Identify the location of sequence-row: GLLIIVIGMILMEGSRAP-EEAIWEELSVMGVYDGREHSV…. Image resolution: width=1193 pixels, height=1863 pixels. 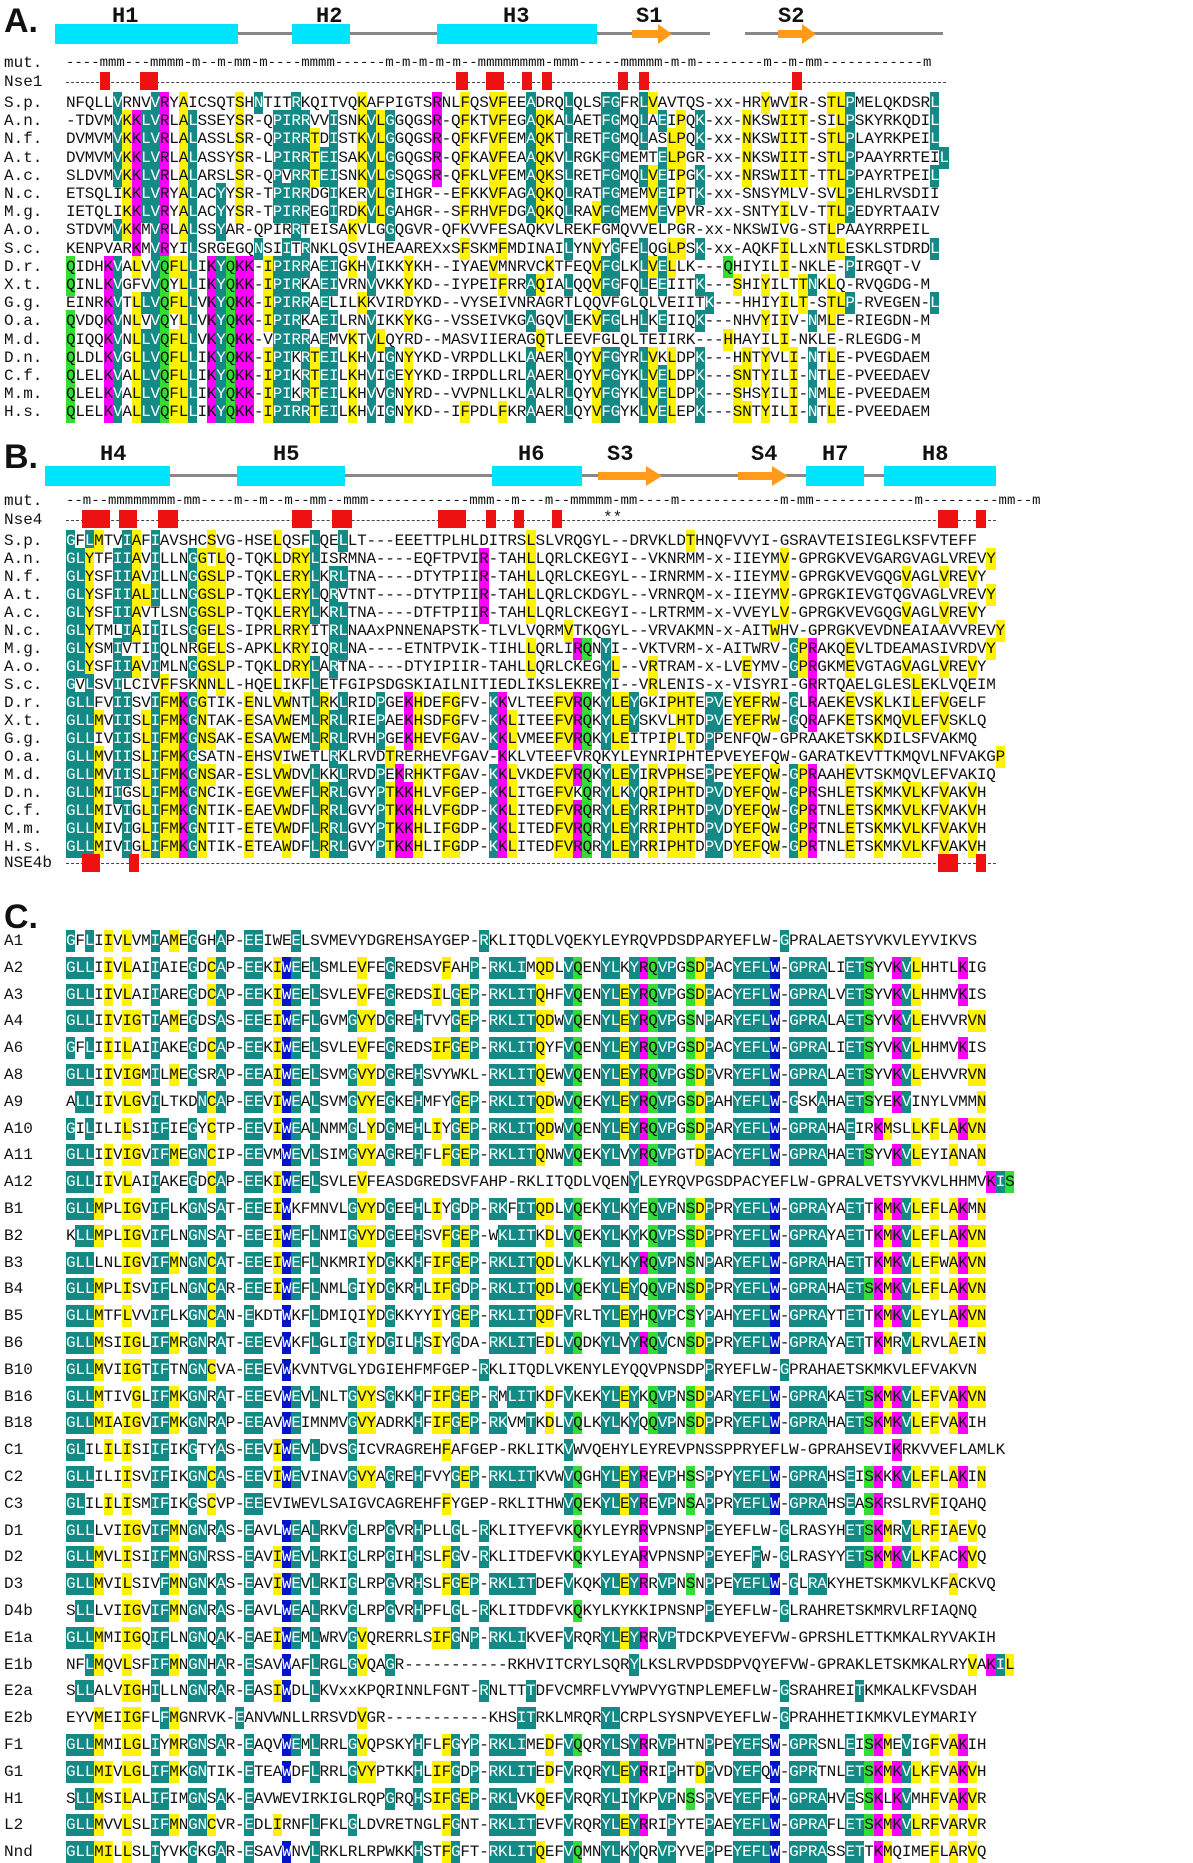
(526, 1075).